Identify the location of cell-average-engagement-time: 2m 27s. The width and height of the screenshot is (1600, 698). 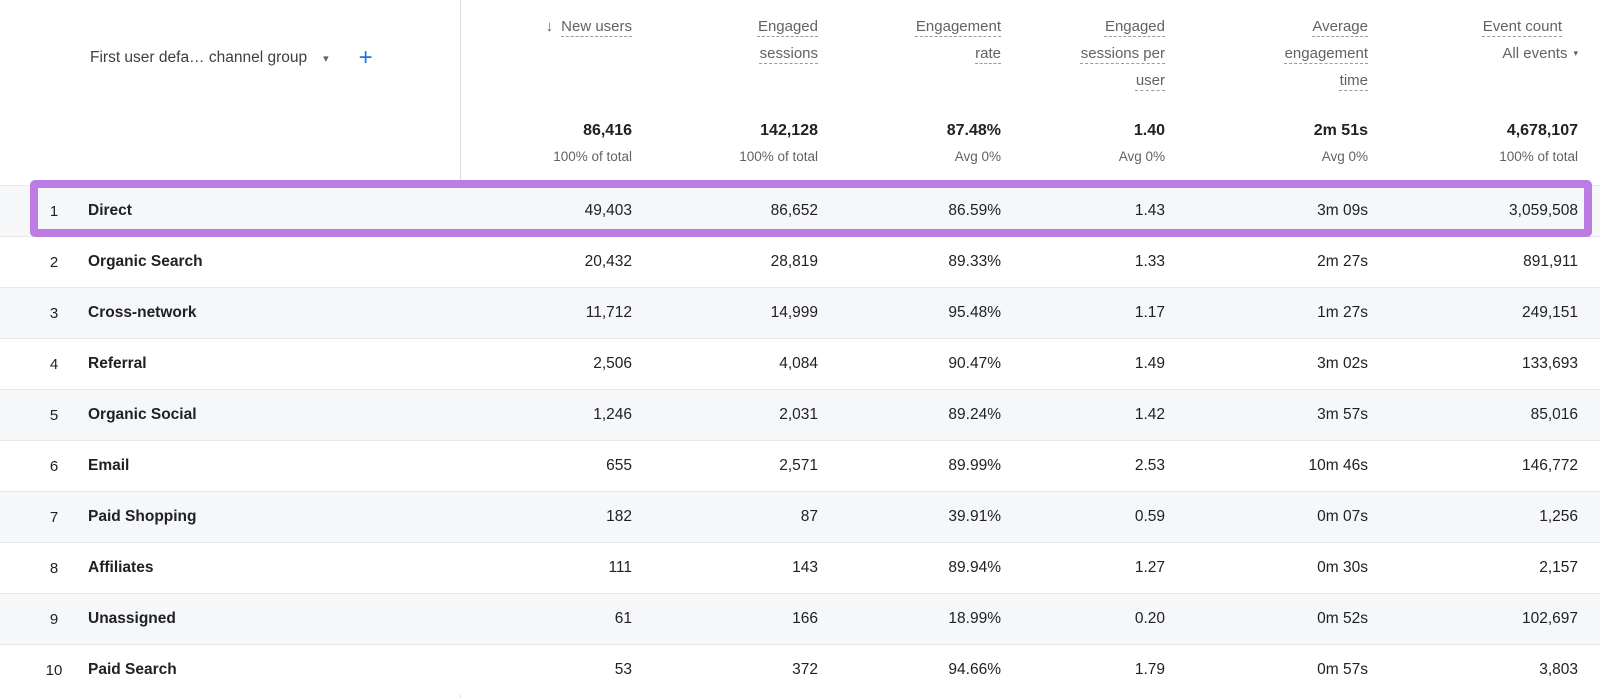
(1342, 261).